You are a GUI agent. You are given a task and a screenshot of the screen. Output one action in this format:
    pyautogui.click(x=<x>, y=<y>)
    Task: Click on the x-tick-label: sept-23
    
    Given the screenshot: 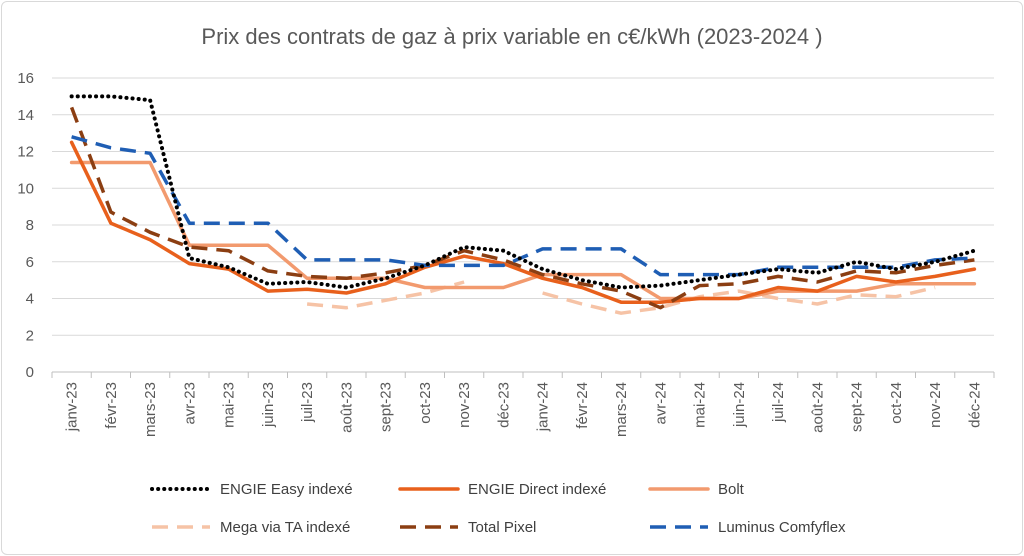 What is the action you would take?
    pyautogui.click(x=386, y=407)
    